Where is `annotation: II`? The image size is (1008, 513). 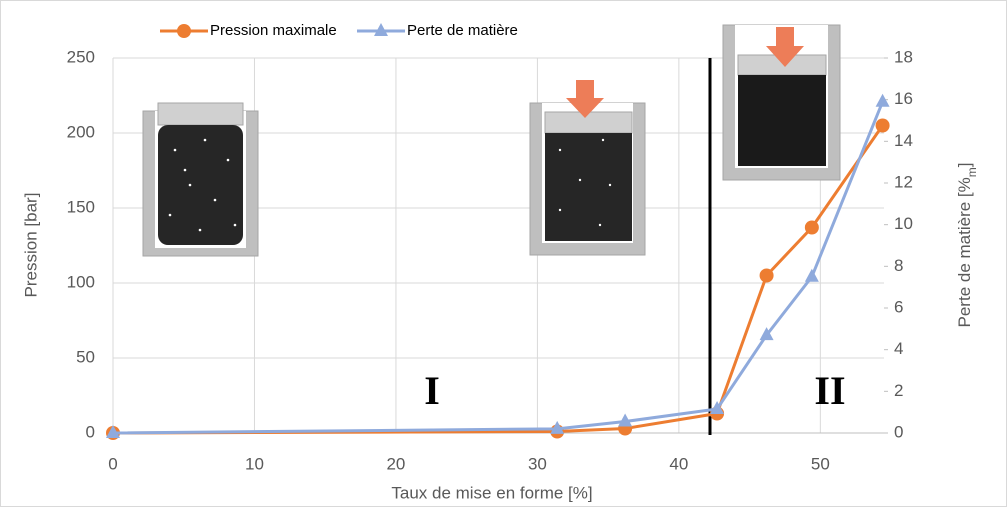 annotation: II is located at coordinates (829, 390).